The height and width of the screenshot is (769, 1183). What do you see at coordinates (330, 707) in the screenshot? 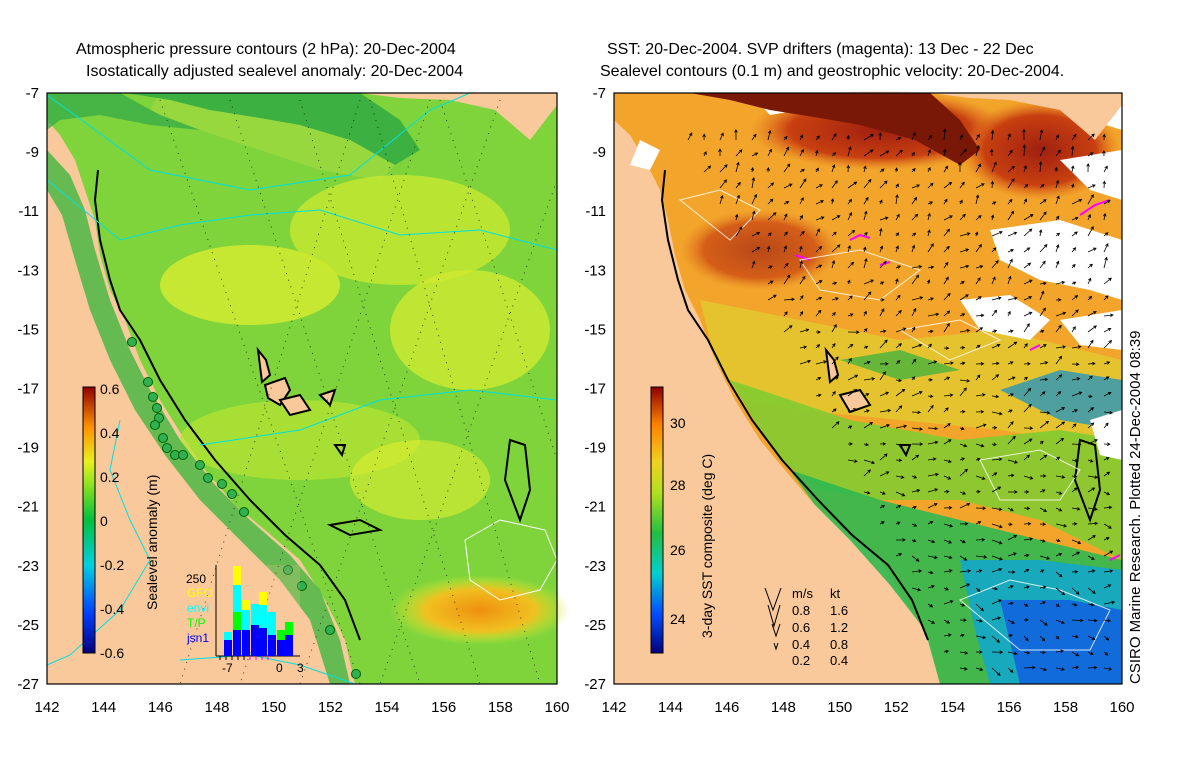
I see `x-tick-label: 152` at bounding box center [330, 707].